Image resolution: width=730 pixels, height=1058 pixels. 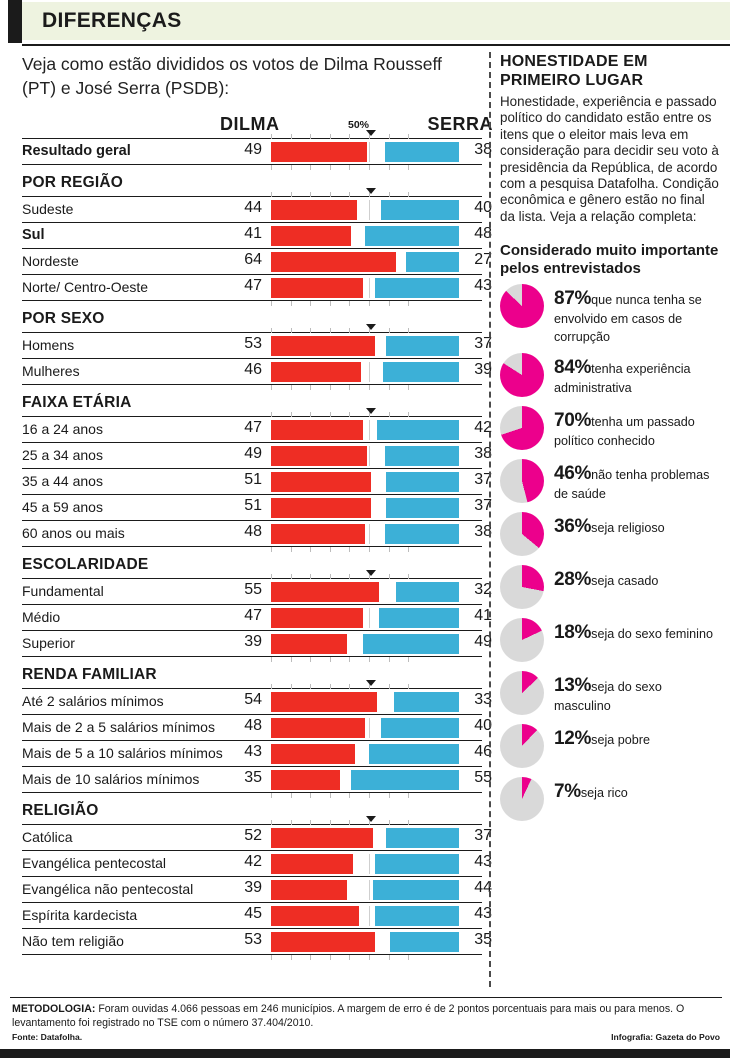 What do you see at coordinates (257, 341) in the screenshot?
I see `table-row: Homens 53 37` at bounding box center [257, 341].